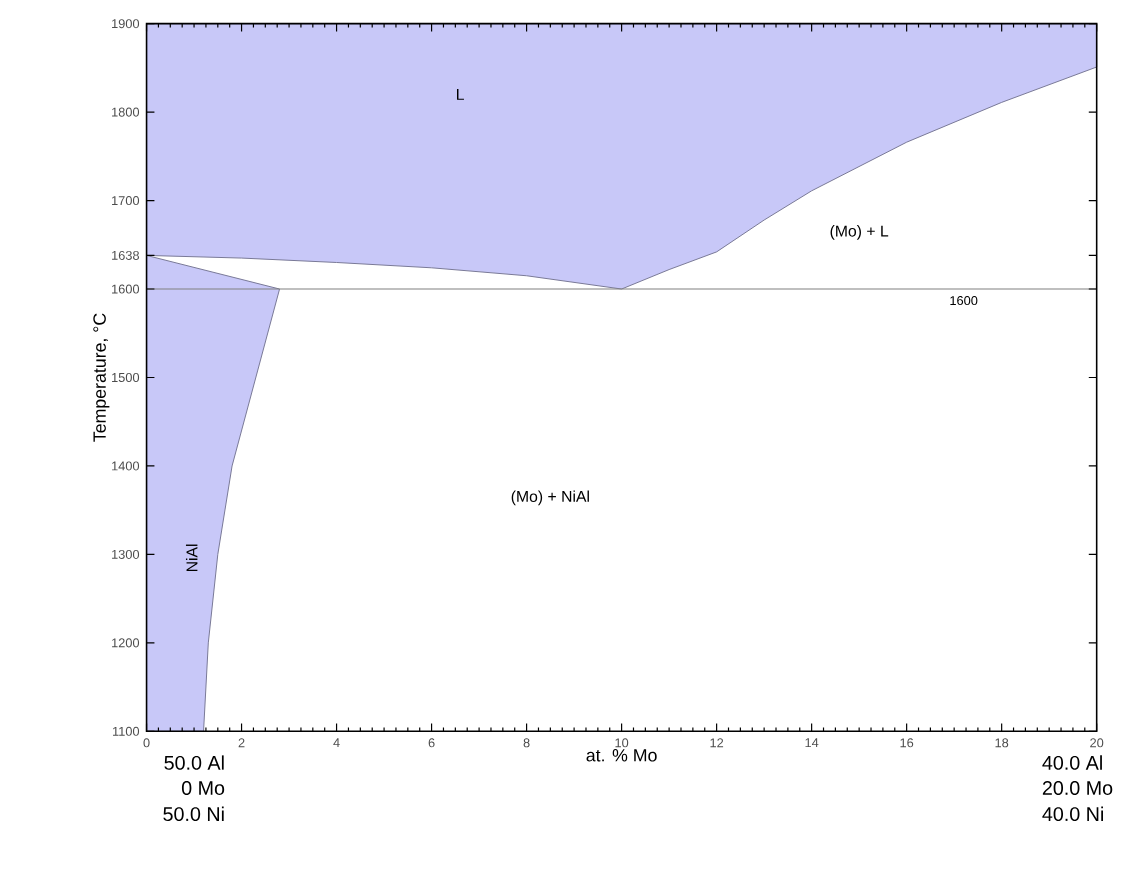 This screenshot has width=1144, height=878. I want to click on text: 40.0 Ni, so click(1072, 814).